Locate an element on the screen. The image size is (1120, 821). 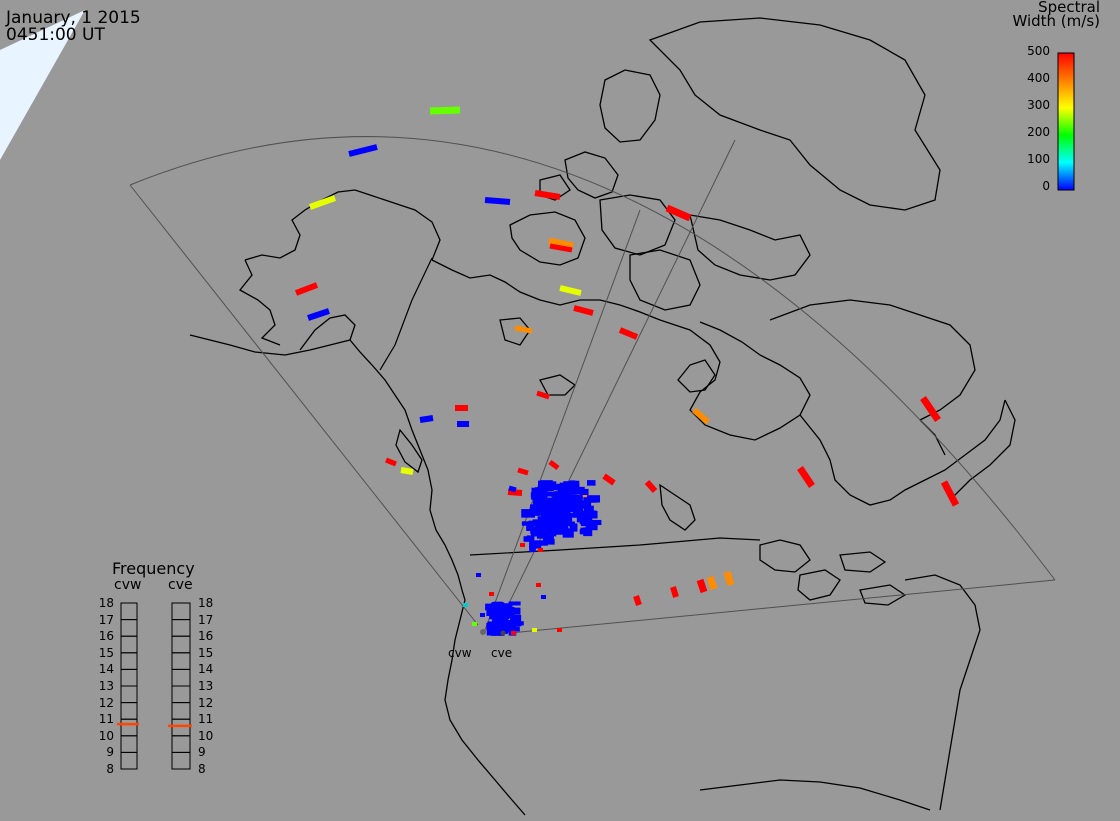
frequency-label-cve: cve is located at coordinates (180, 585).